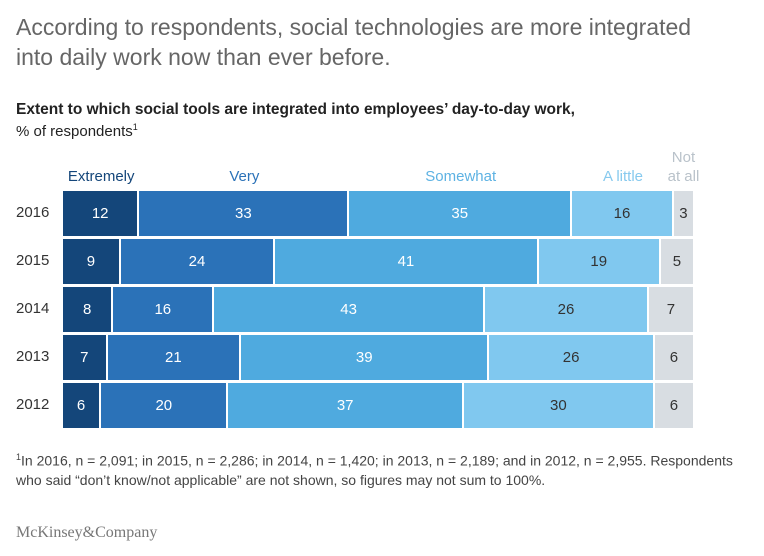  Describe the element at coordinates (101, 213) in the screenshot. I see `bar-segment-extremely: 12` at that location.